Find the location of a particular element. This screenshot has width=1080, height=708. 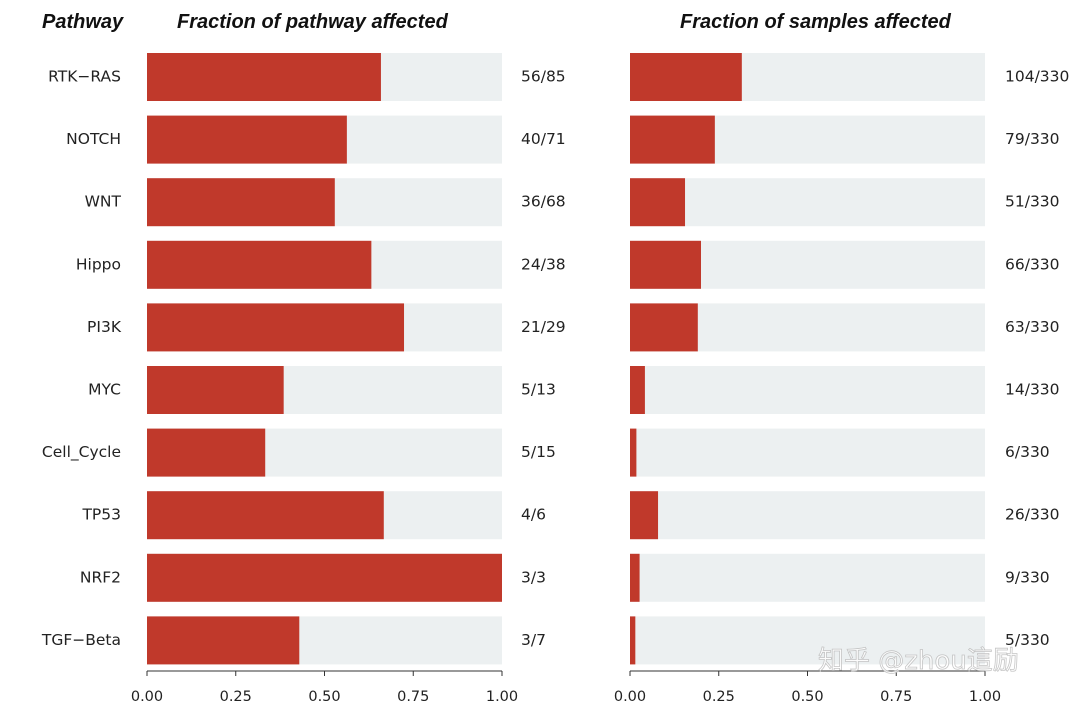

category-label: PI3K is located at coordinates (104, 327).